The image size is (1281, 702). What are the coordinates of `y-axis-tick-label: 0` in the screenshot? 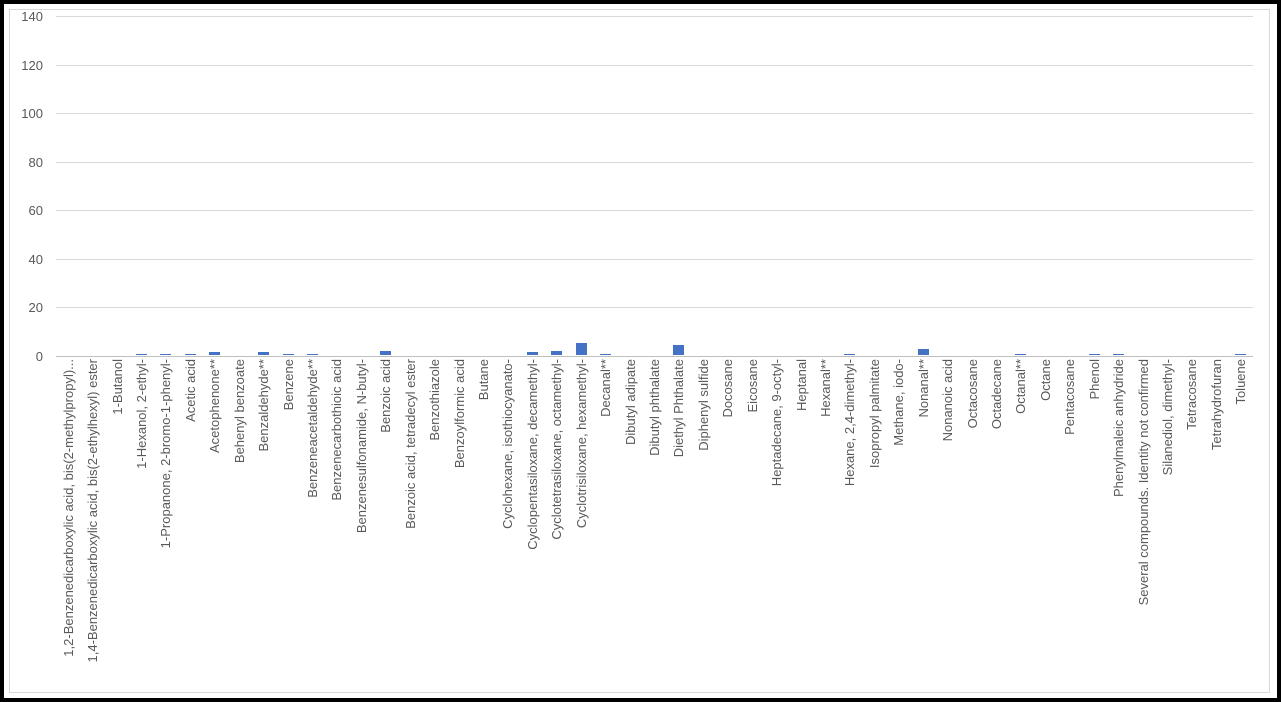 It's located at (39, 356).